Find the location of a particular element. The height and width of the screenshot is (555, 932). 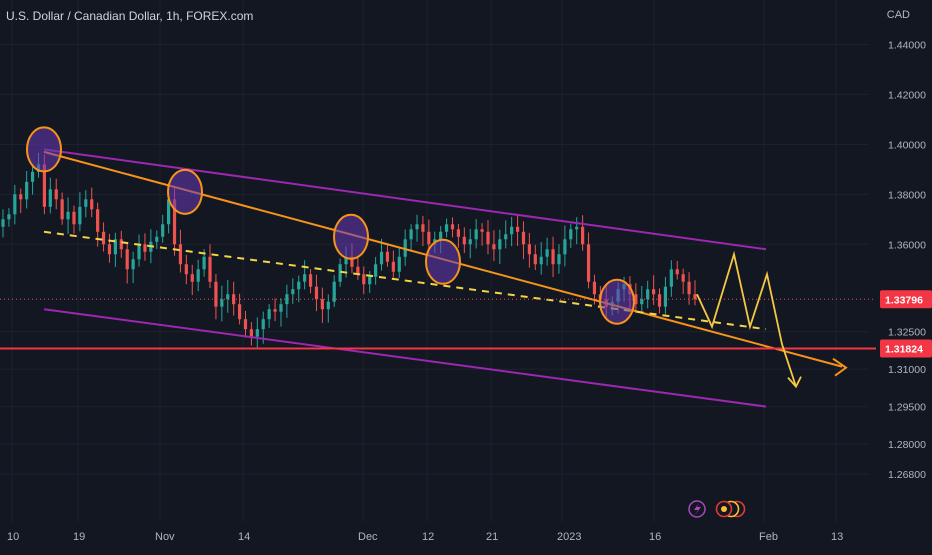

projection-path is located at coordinates (746, 318).